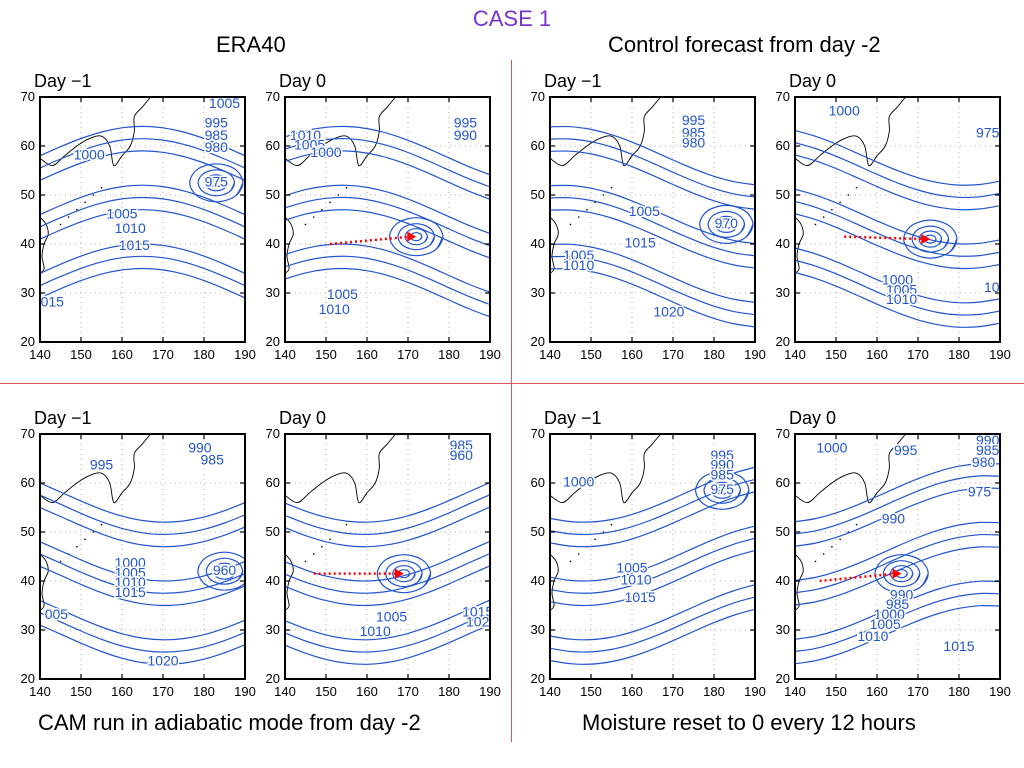 The width and height of the screenshot is (1024, 768). I want to click on contour-label: 980, so click(694, 142).